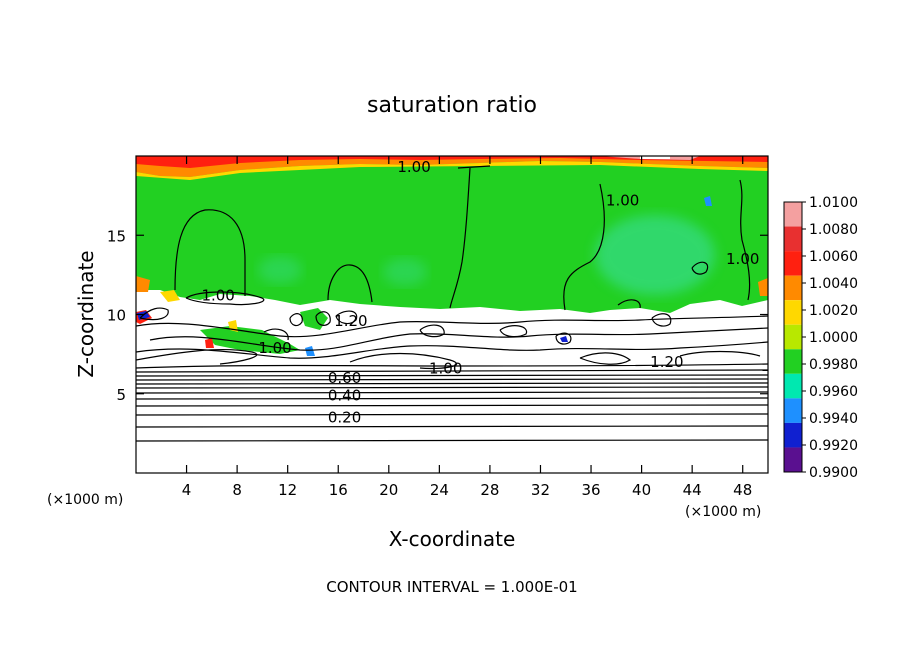 The width and height of the screenshot is (904, 654). What do you see at coordinates (388, 490) in the screenshot?
I see `x-tick-label: 20` at bounding box center [388, 490].